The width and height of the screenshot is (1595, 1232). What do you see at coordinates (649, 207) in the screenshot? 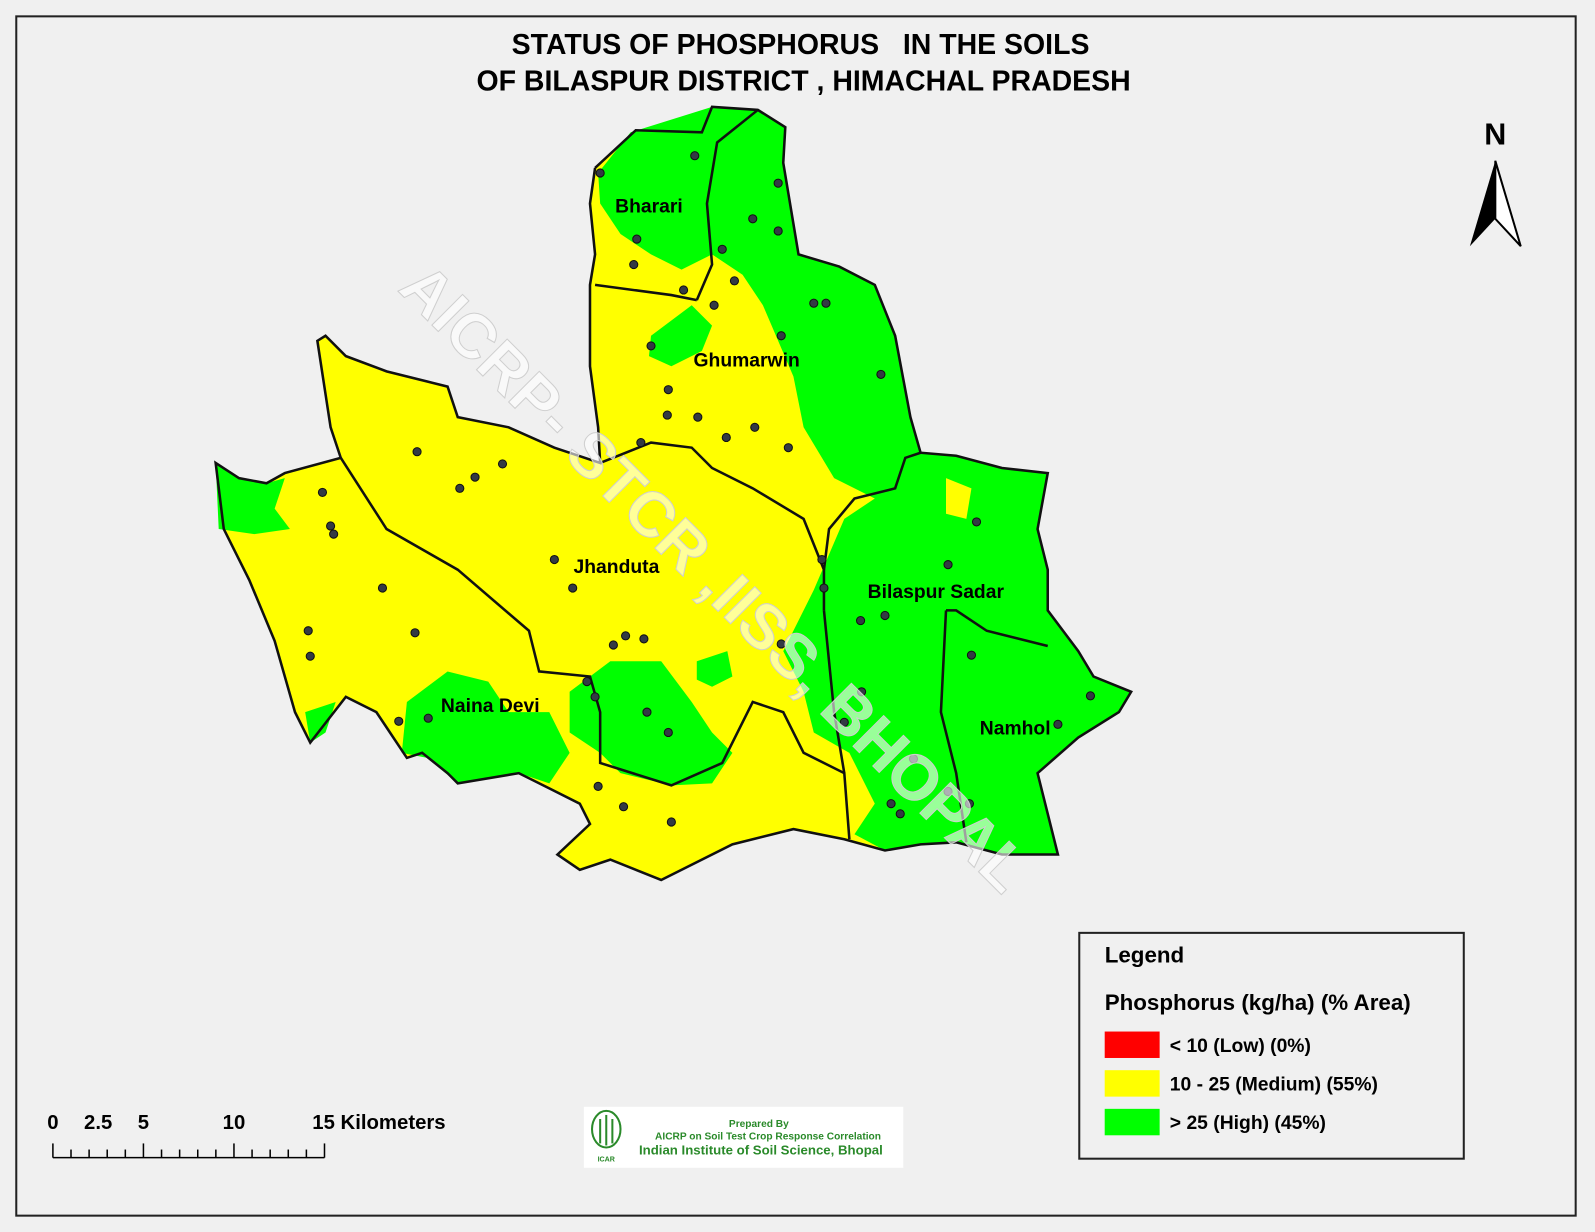
I see `place-label: Bharari` at bounding box center [649, 207].